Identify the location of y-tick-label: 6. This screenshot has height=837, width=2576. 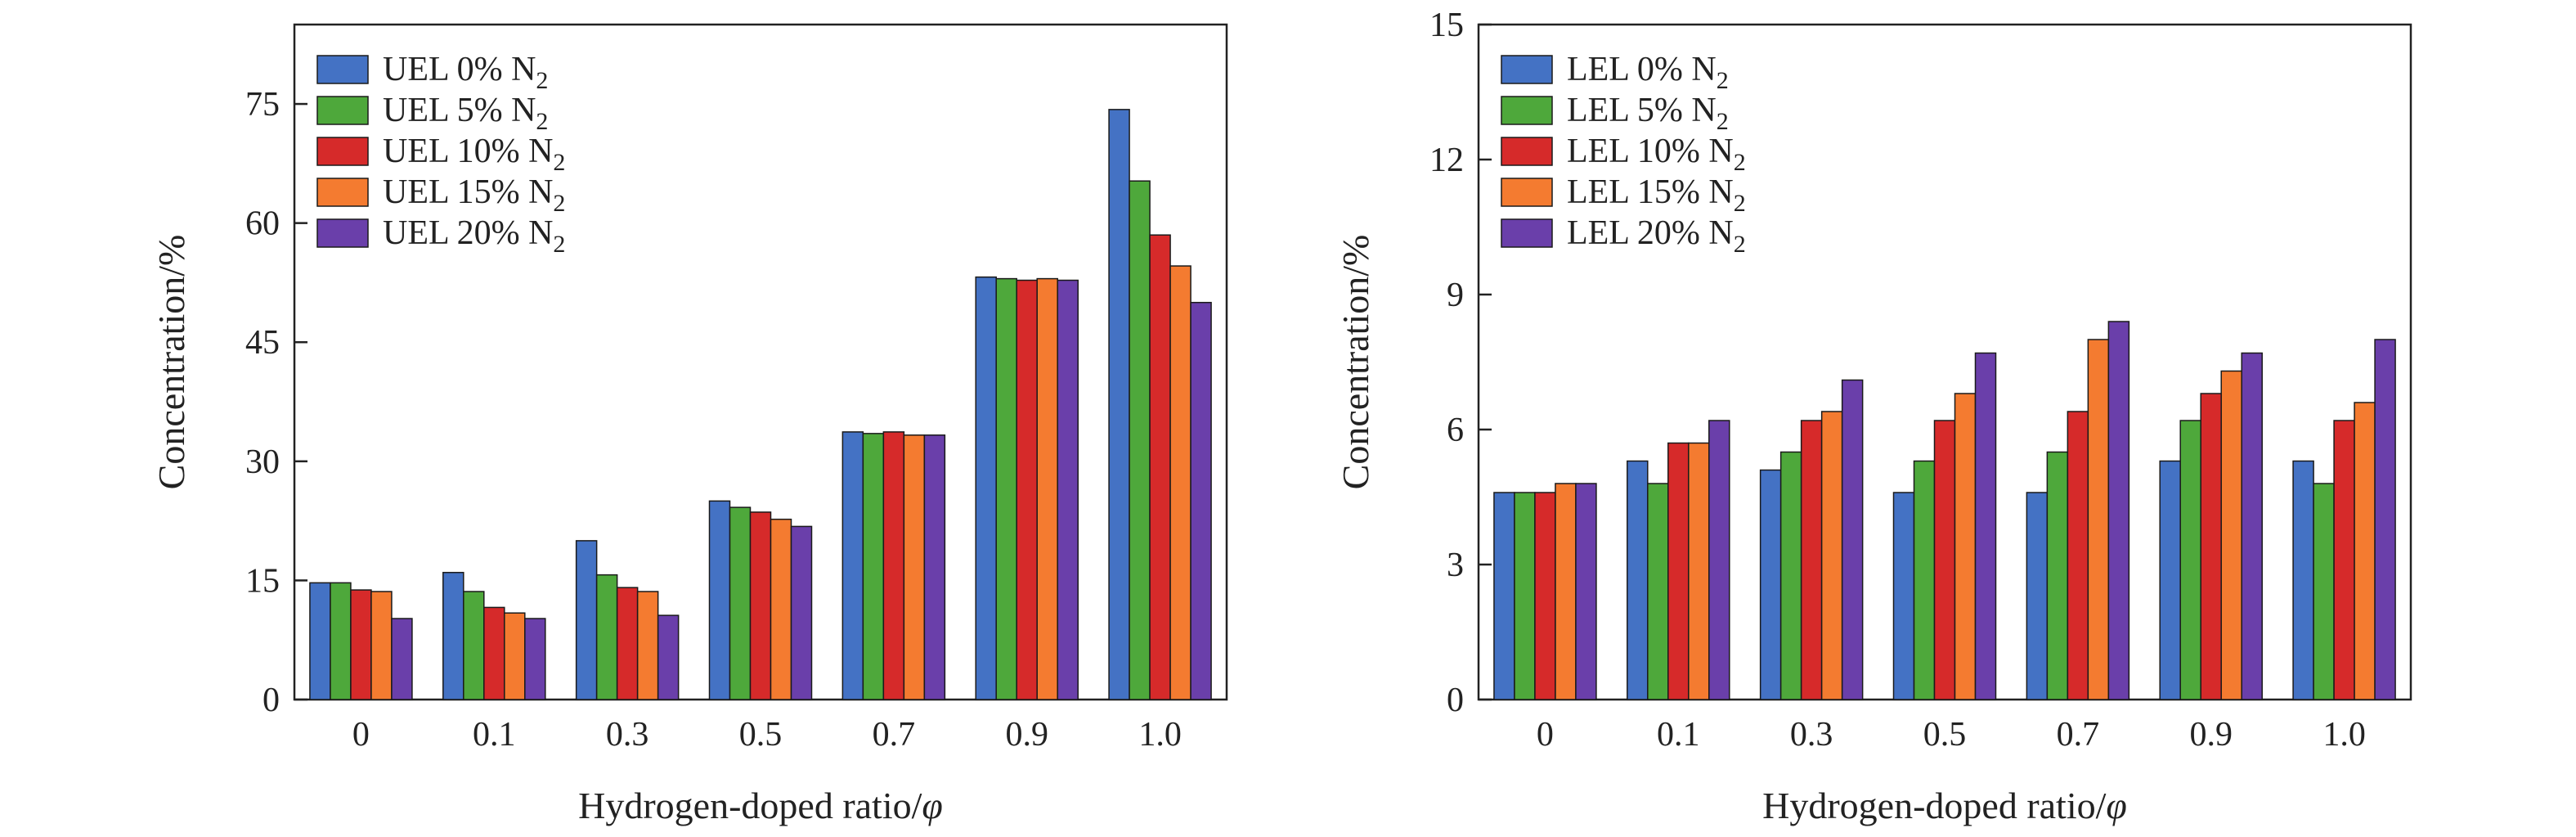
(1456, 431).